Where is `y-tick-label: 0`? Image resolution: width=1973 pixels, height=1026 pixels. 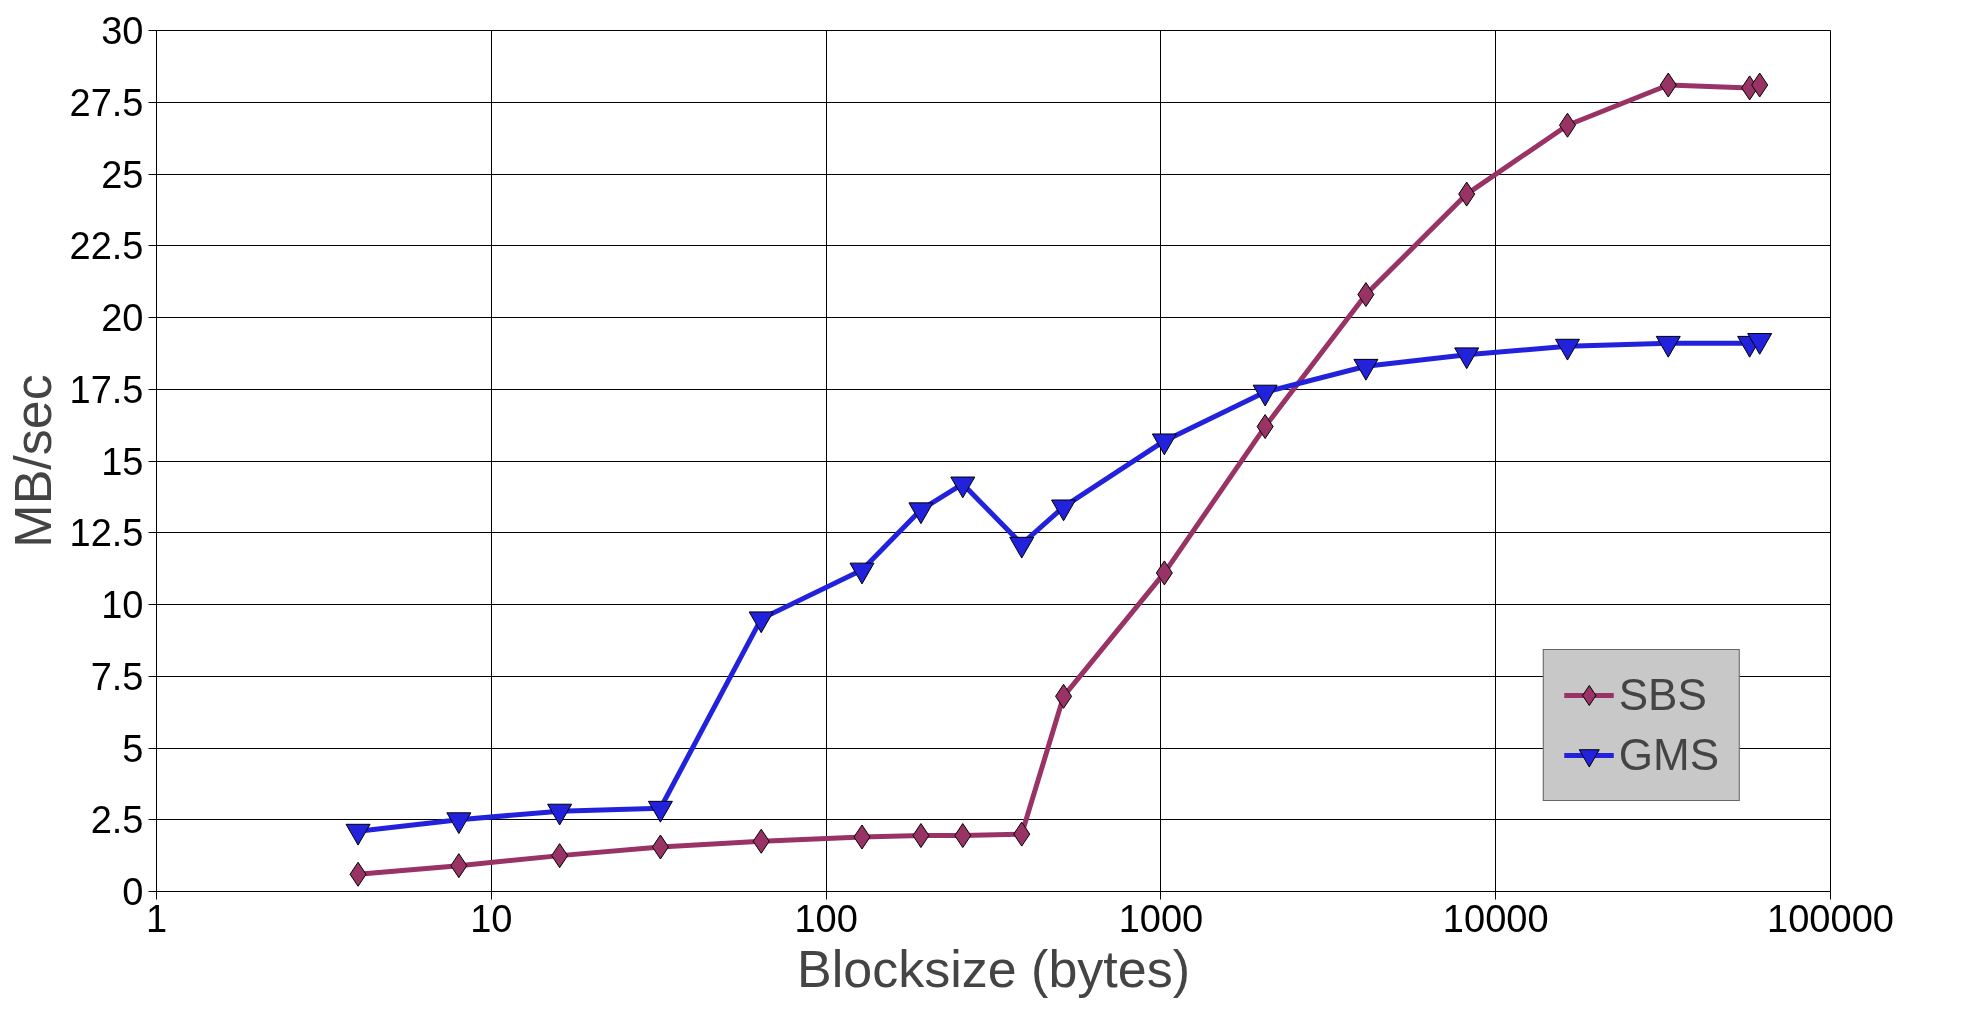 y-tick-label: 0 is located at coordinates (133, 892).